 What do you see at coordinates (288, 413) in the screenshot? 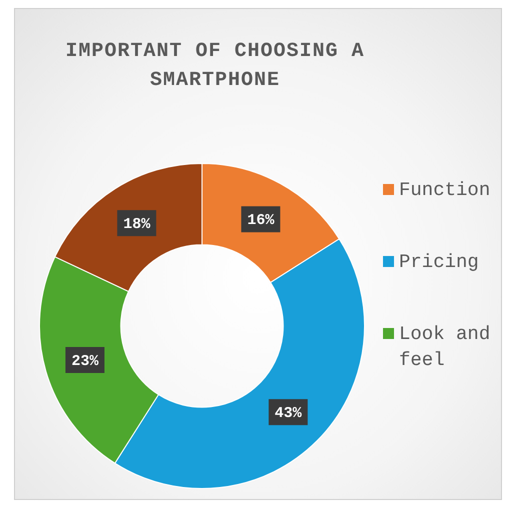
I see `data-label: 43%` at bounding box center [288, 413].